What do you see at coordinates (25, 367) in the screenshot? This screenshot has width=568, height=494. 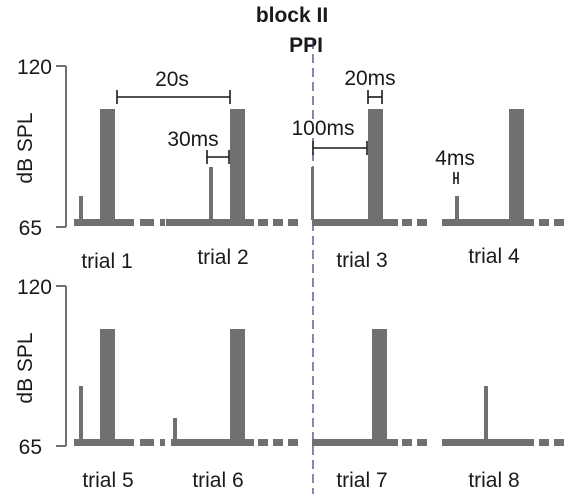 I see `y-axis-label-bottom: dB SPL` at bounding box center [25, 367].